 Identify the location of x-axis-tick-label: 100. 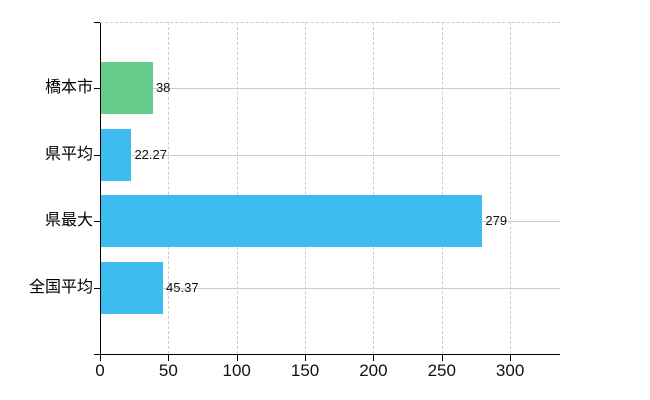
(236, 370).